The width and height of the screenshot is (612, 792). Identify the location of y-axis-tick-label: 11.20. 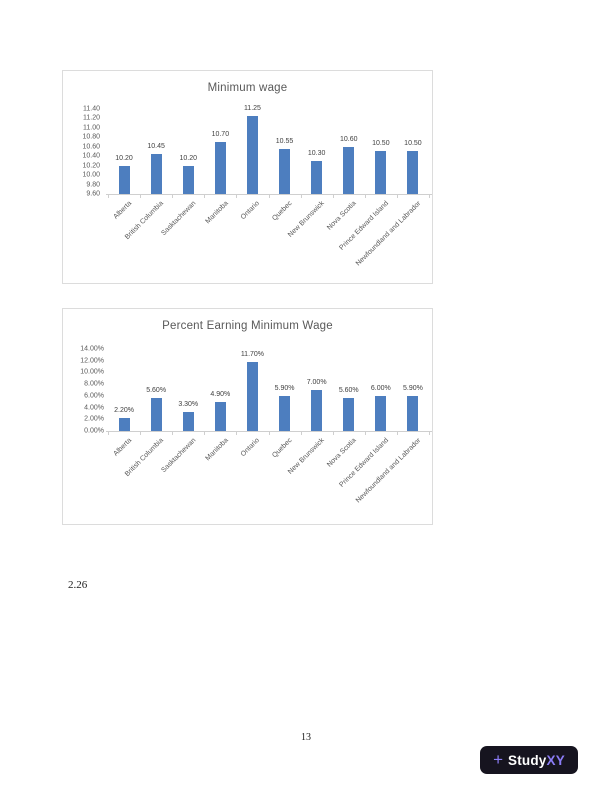
(91, 118).